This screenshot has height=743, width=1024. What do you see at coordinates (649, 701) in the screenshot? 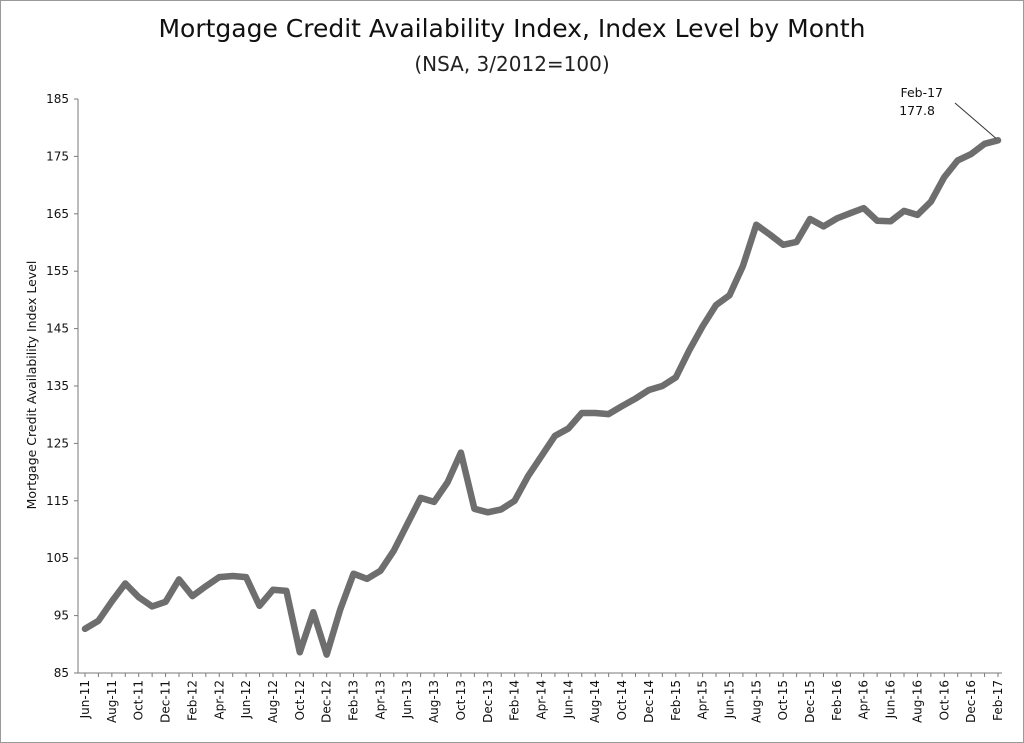
I see `x-tick-label: Dec-14` at bounding box center [649, 701].